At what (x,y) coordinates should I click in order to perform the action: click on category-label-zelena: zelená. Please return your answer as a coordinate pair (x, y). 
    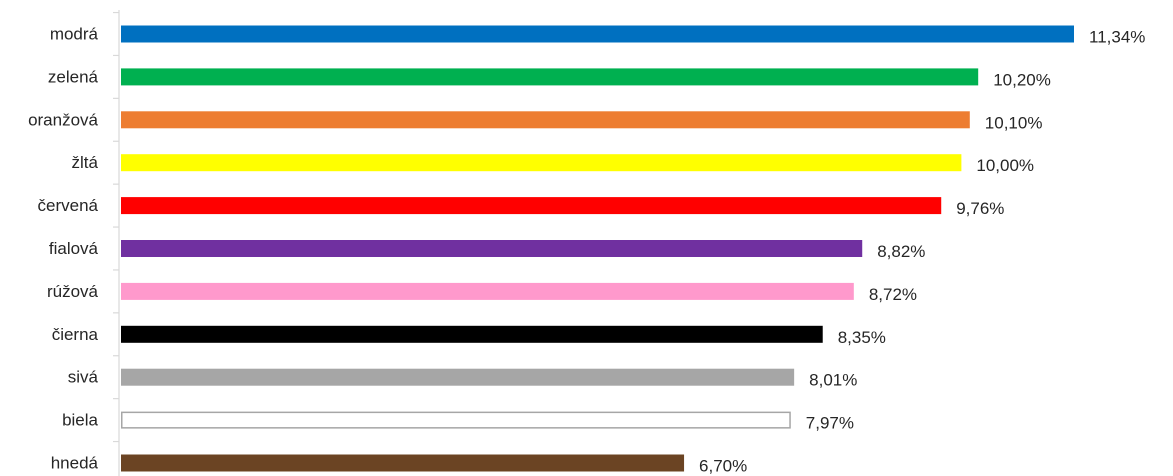
    Looking at the image, I should click on (73, 76).